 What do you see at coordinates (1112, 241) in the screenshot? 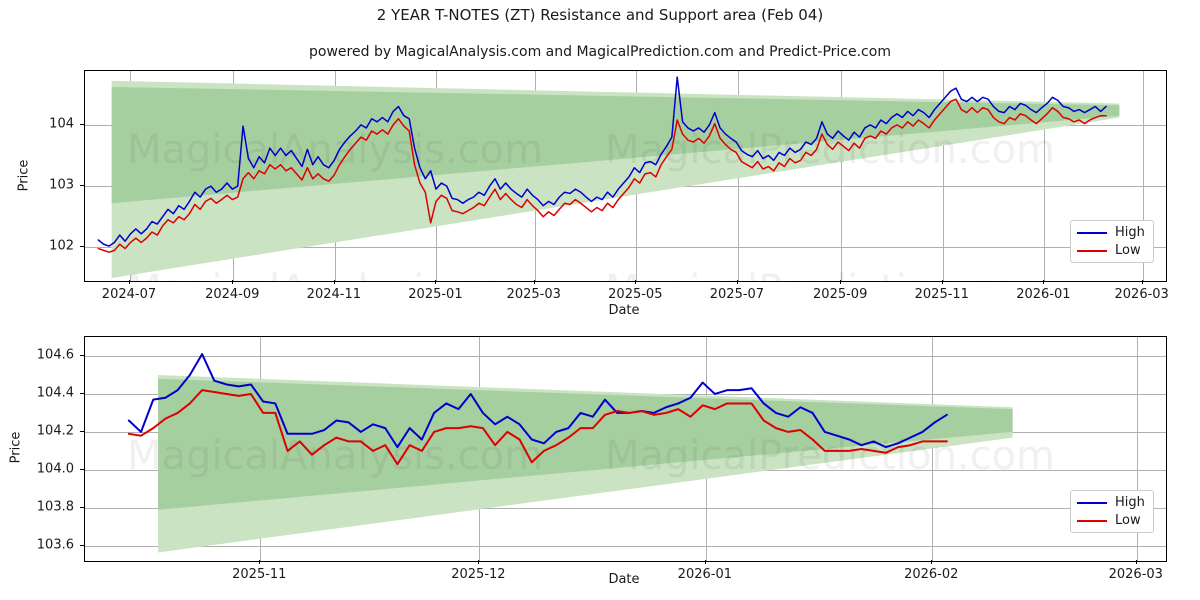
I see `upper-legend: High Low` at bounding box center [1112, 241].